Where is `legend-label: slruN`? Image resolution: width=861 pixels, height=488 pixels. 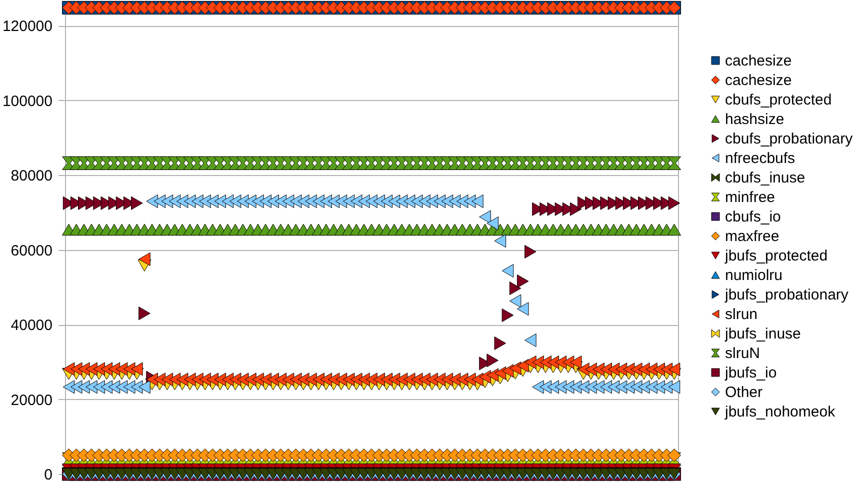
legend-label: slruN is located at coordinates (742, 353).